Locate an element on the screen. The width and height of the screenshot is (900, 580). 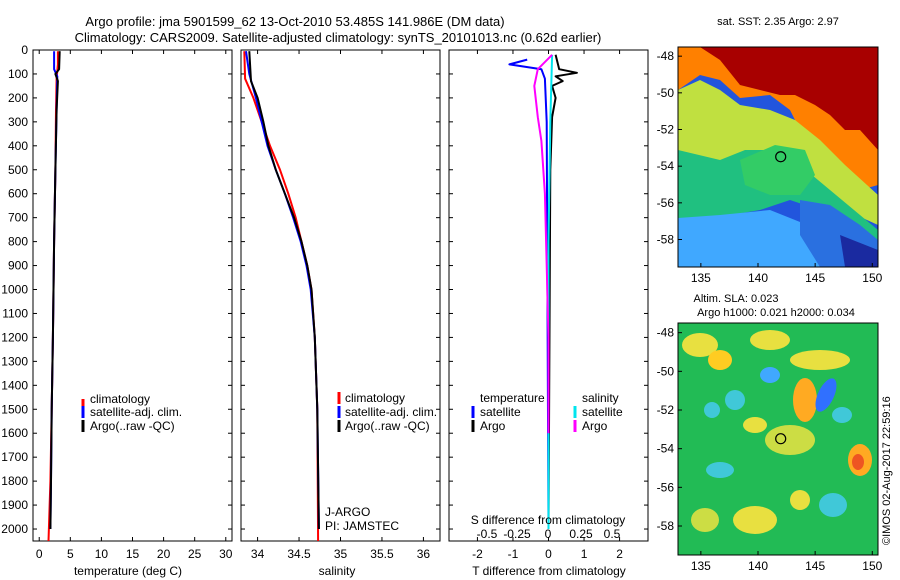
depth-tick-label: 1800 is located at coordinates (14, 481).